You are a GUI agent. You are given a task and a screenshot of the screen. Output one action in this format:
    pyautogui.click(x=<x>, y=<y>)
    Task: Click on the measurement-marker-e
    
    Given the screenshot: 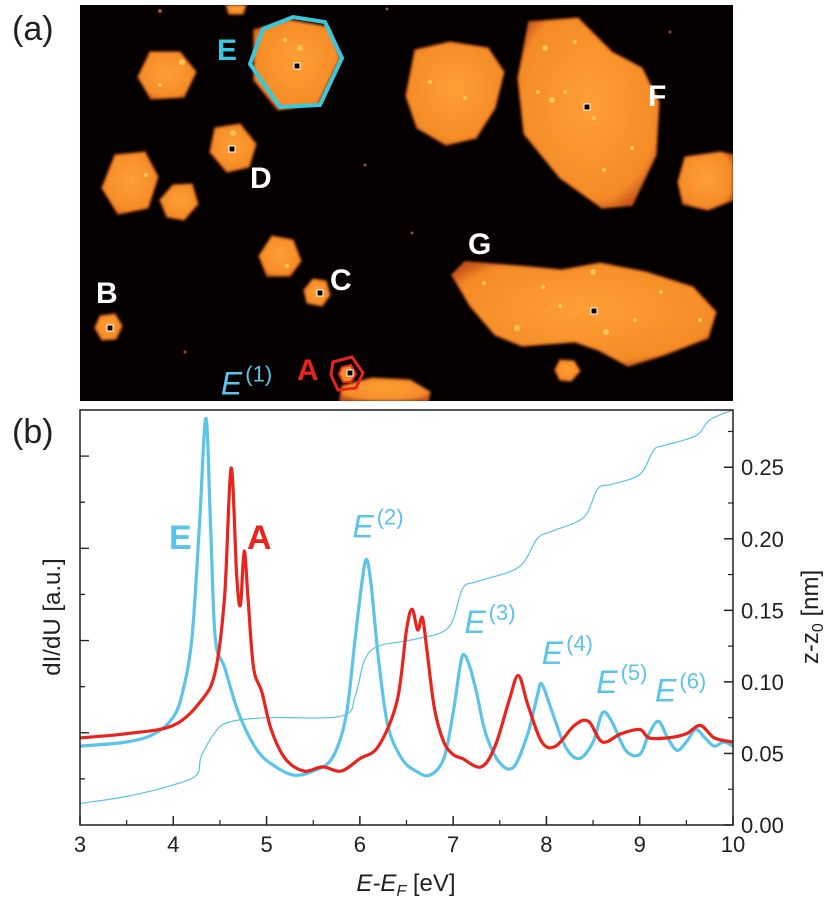 What is the action you would take?
    pyautogui.click(x=297, y=66)
    